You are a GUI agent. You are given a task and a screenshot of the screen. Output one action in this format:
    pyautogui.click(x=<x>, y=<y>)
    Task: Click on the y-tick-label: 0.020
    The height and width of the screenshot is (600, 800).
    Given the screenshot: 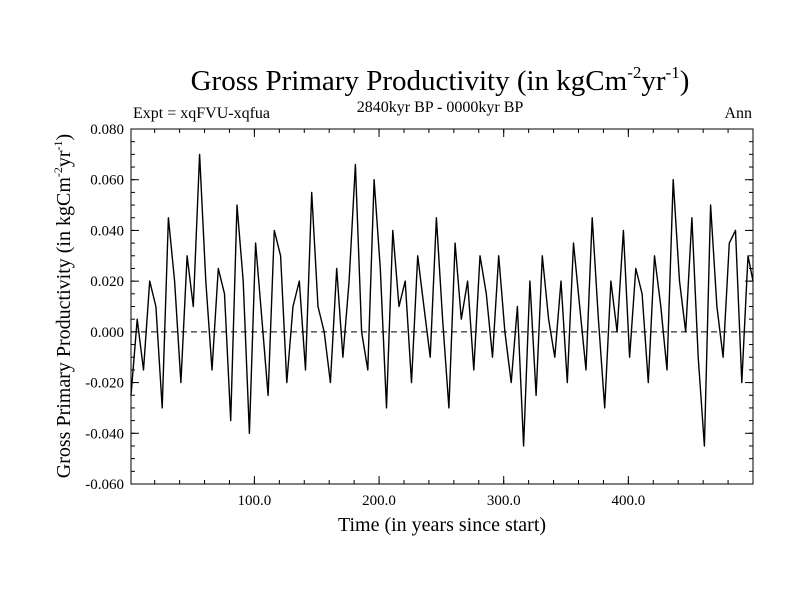 What is the action you would take?
    pyautogui.click(x=107, y=282)
    